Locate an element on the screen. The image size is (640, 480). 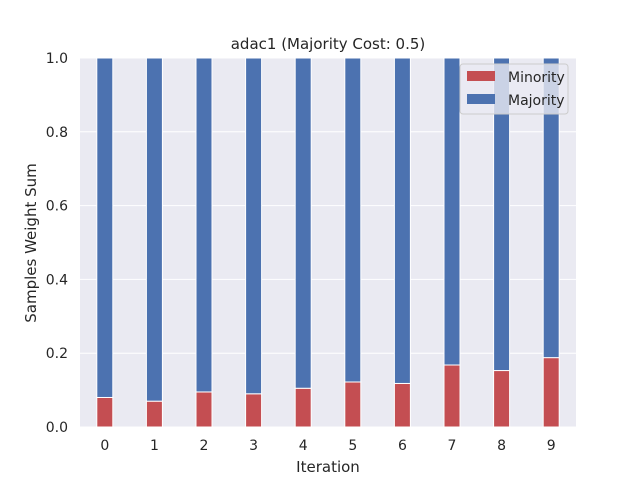
x-tick-label: 3 is located at coordinates (253, 446).